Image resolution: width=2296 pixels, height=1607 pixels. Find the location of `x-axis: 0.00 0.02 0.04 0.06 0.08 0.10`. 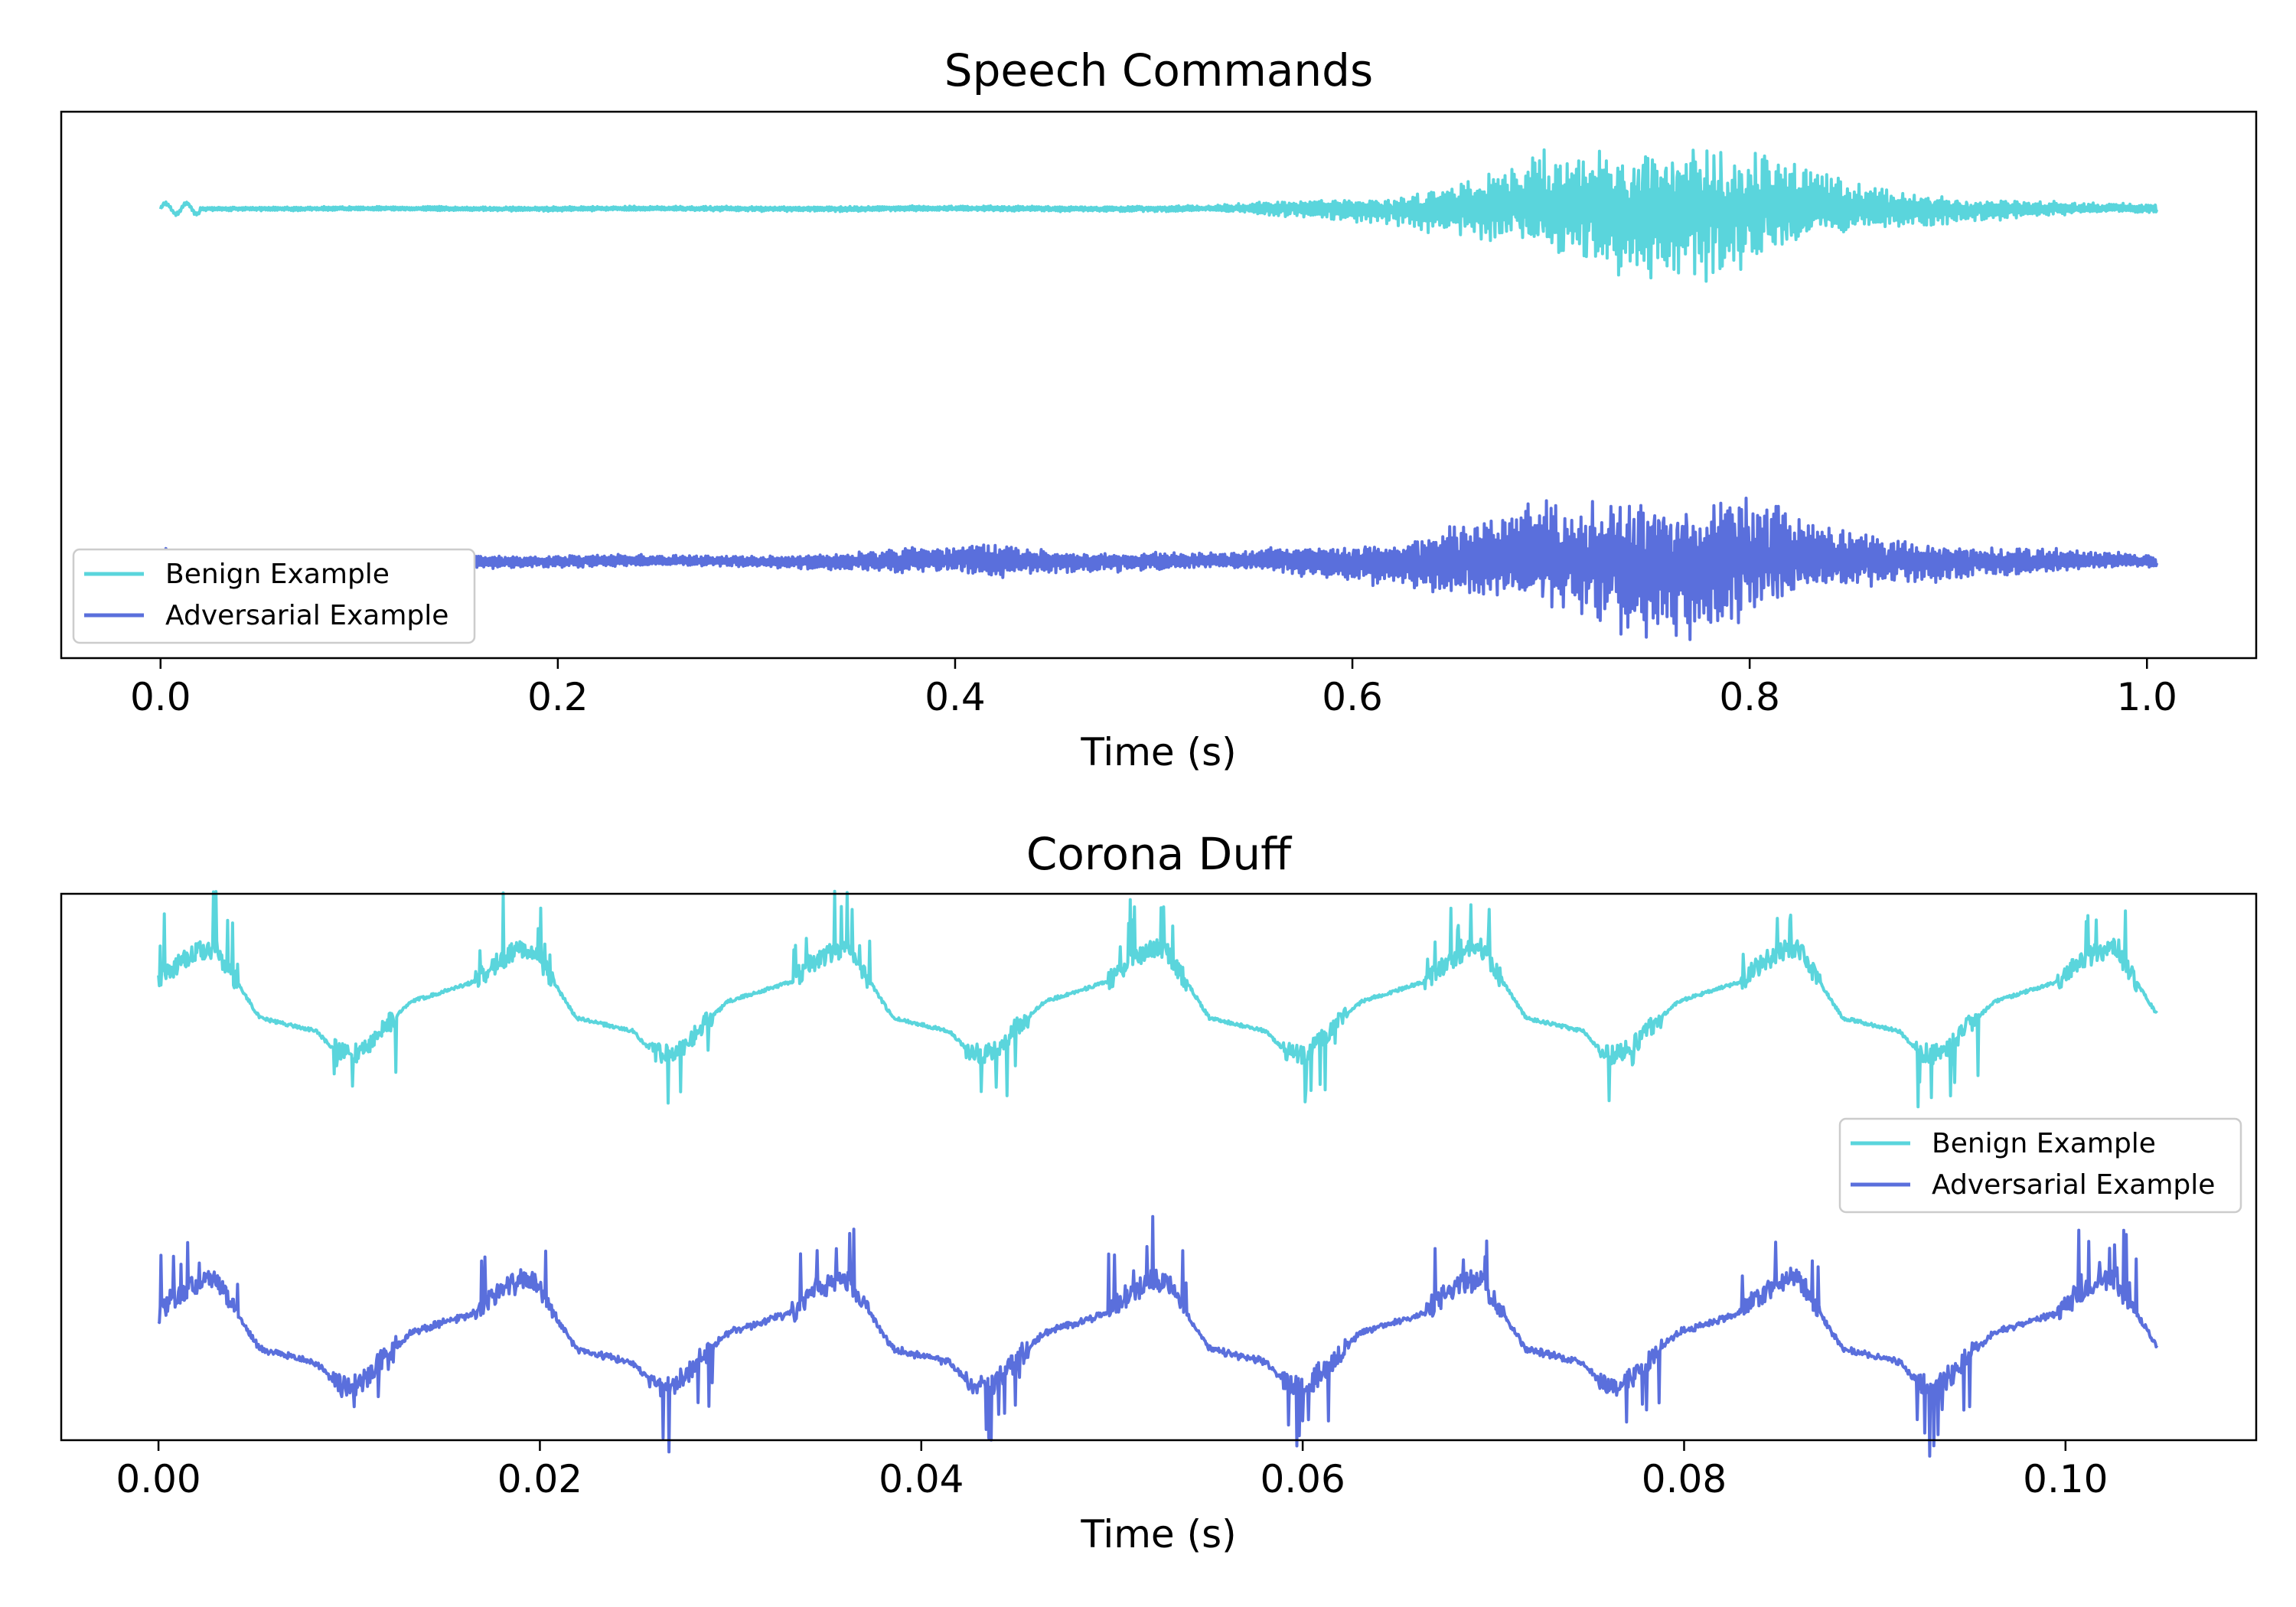

x-axis: 0.00 0.02 0.04 0.06 0.08 0.10 is located at coordinates (1112, 1470).